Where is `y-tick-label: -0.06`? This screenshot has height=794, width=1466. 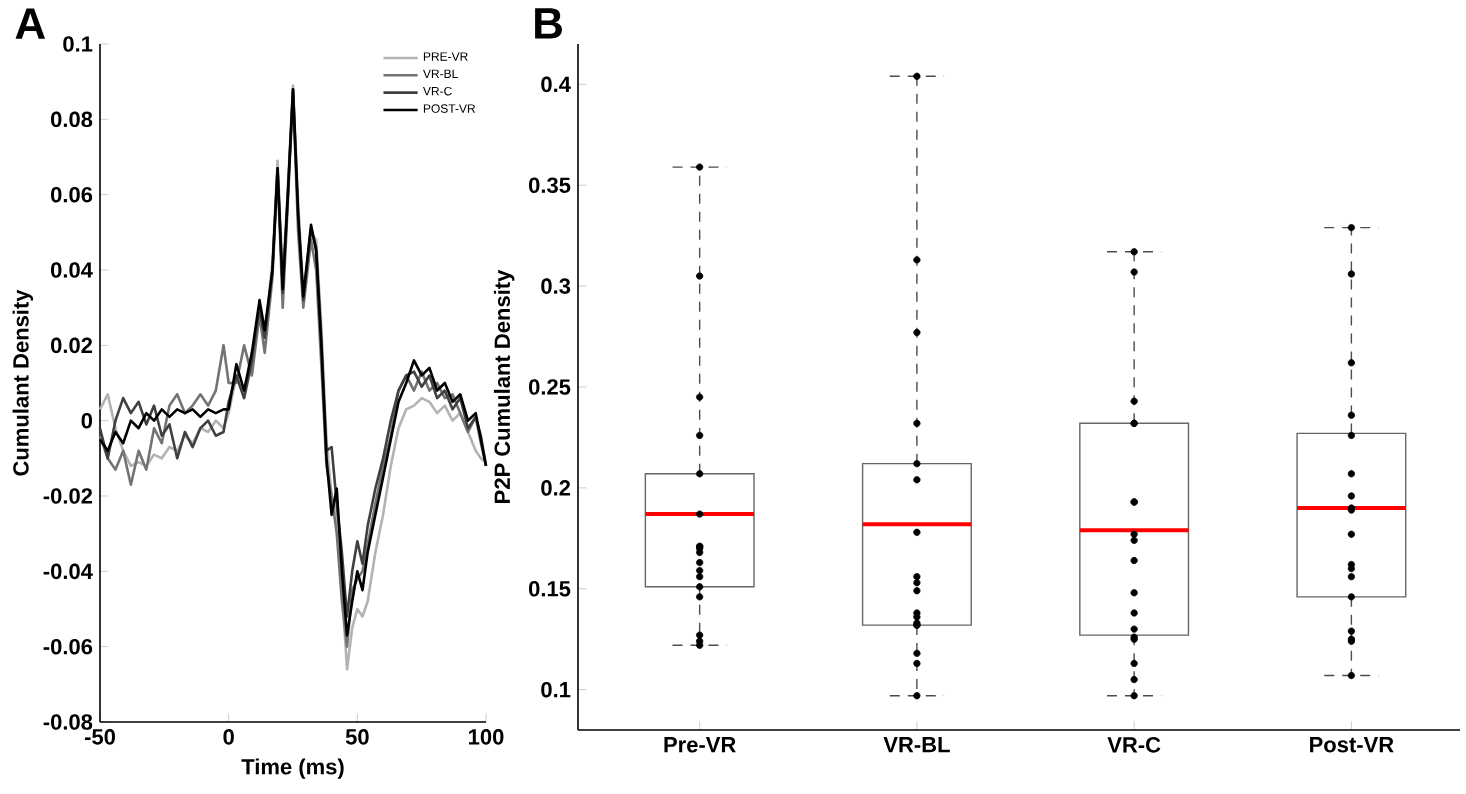 y-tick-label: -0.06 is located at coordinates (68, 646).